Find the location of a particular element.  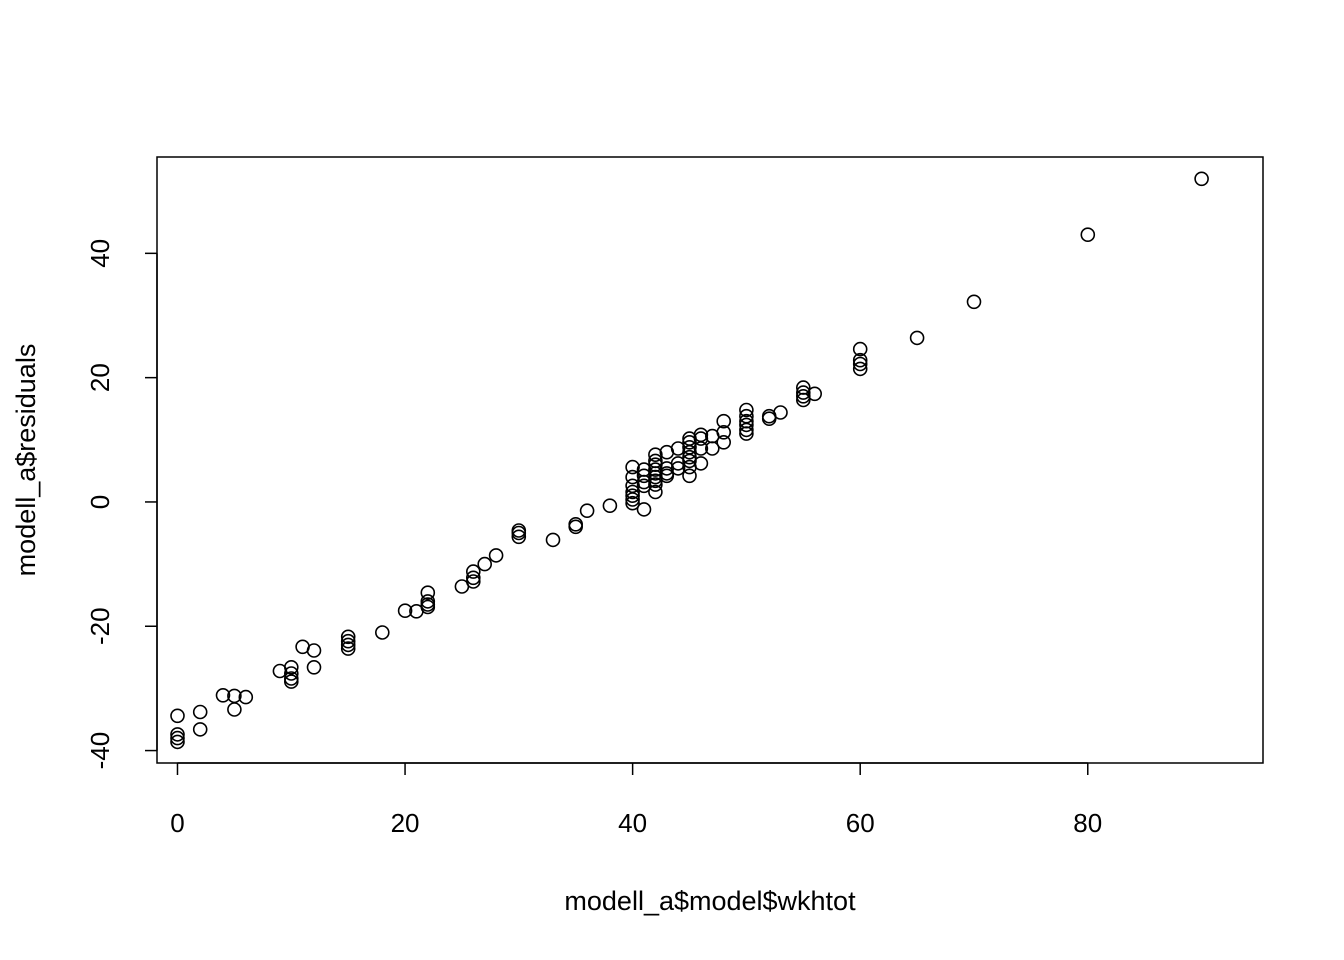

x-tick-label: 20 is located at coordinates (405, 823).